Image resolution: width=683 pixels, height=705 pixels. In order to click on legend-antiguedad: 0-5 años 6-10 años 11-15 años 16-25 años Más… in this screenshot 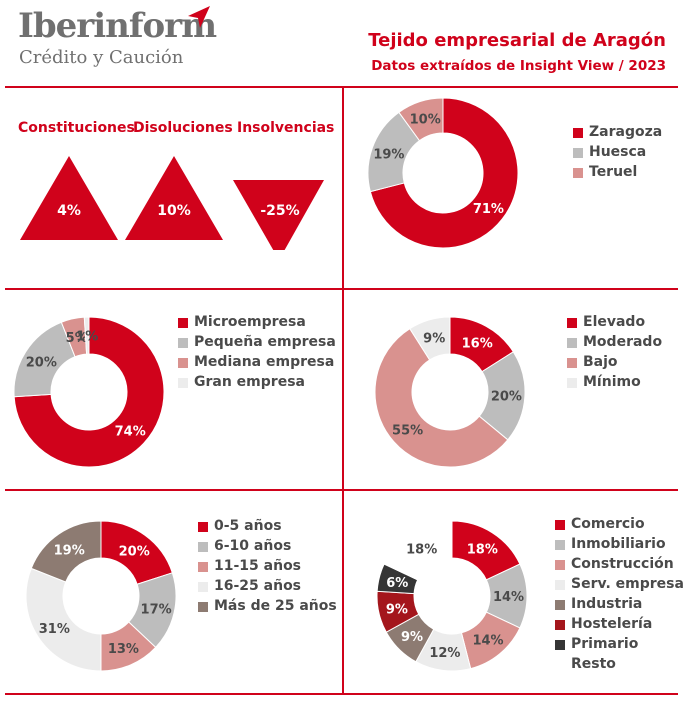, I will do `click(267, 566)`.